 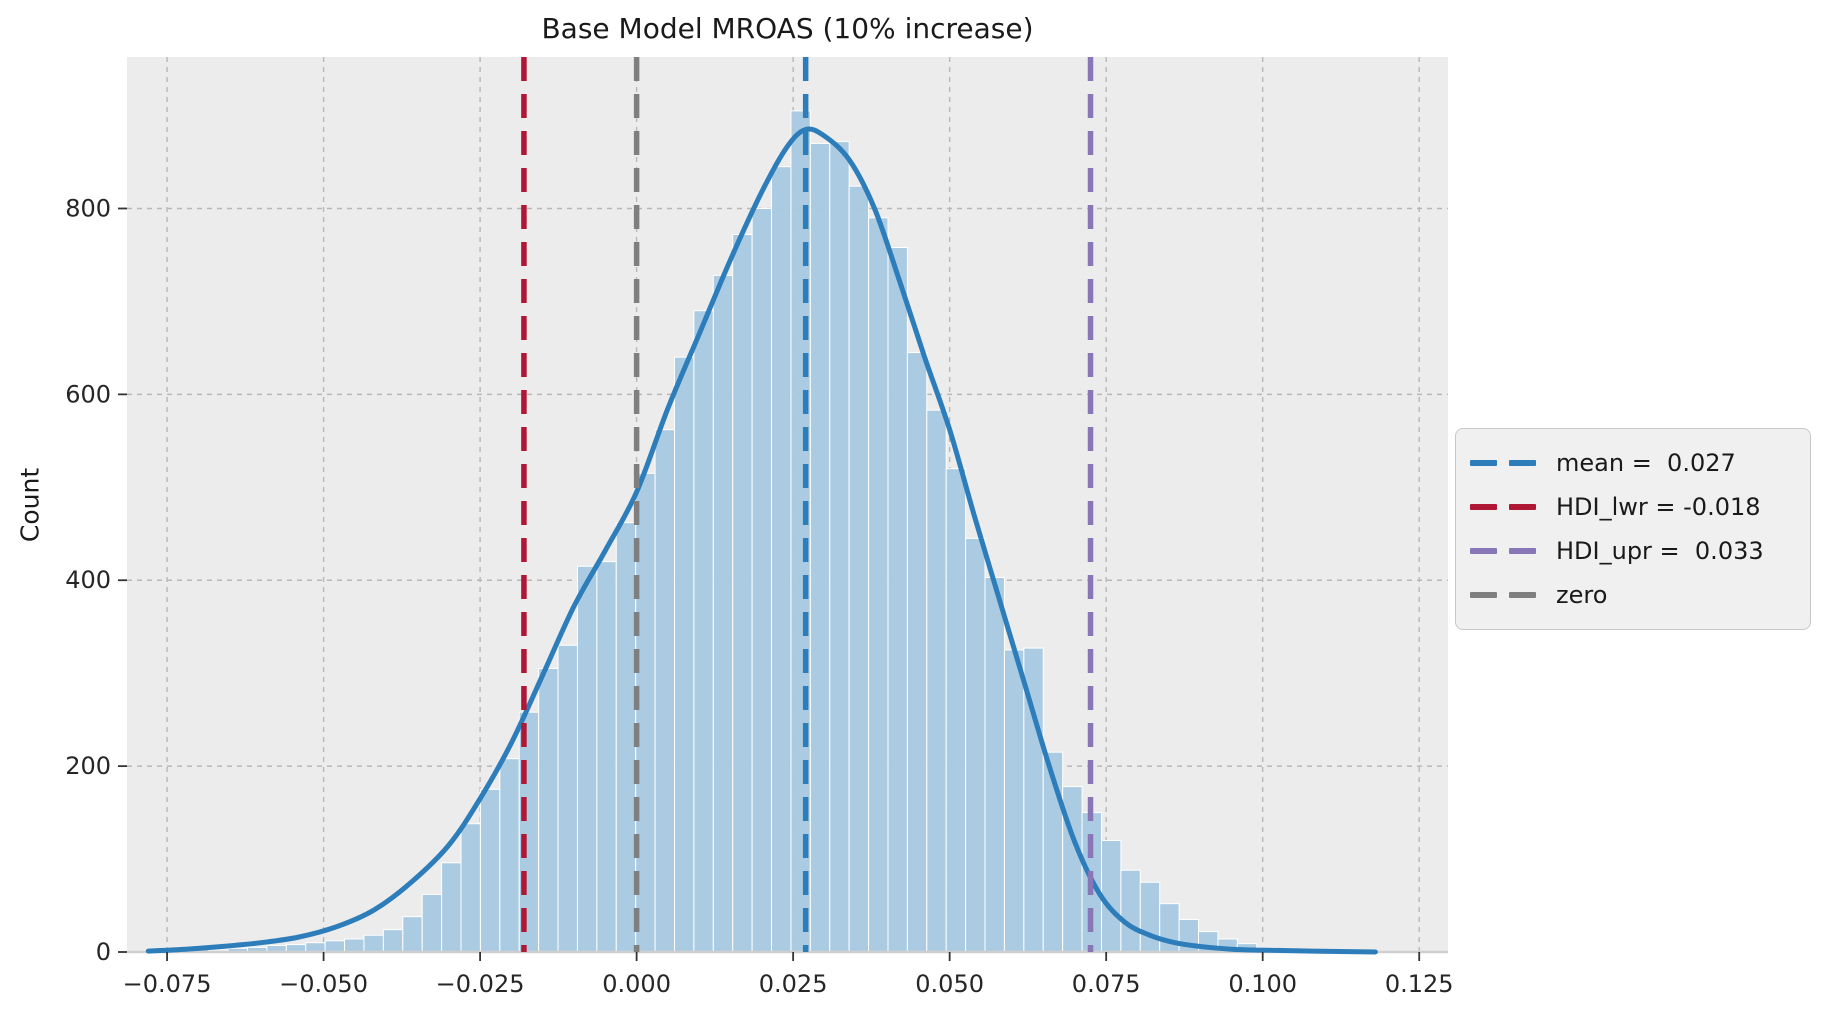 I want to click on hdi-upr-line-sample, so click(x=1503, y=551).